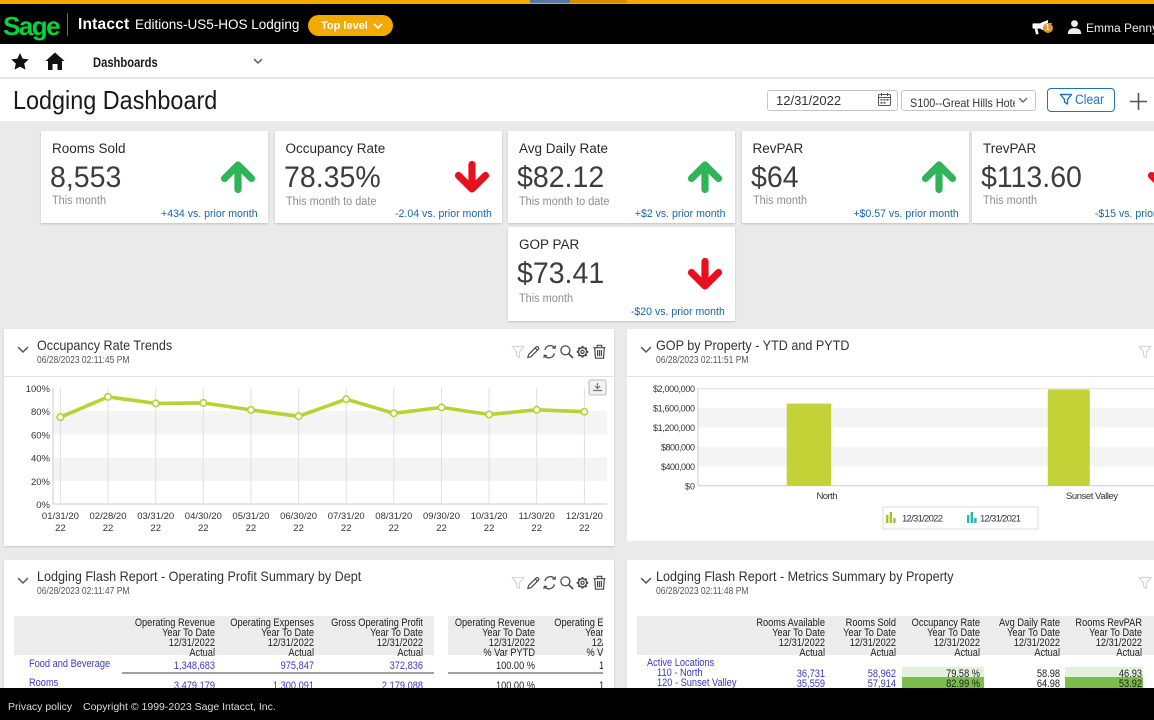  Describe the element at coordinates (922, 519) in the screenshot. I see `svg-text: 12/31/2022` at that location.